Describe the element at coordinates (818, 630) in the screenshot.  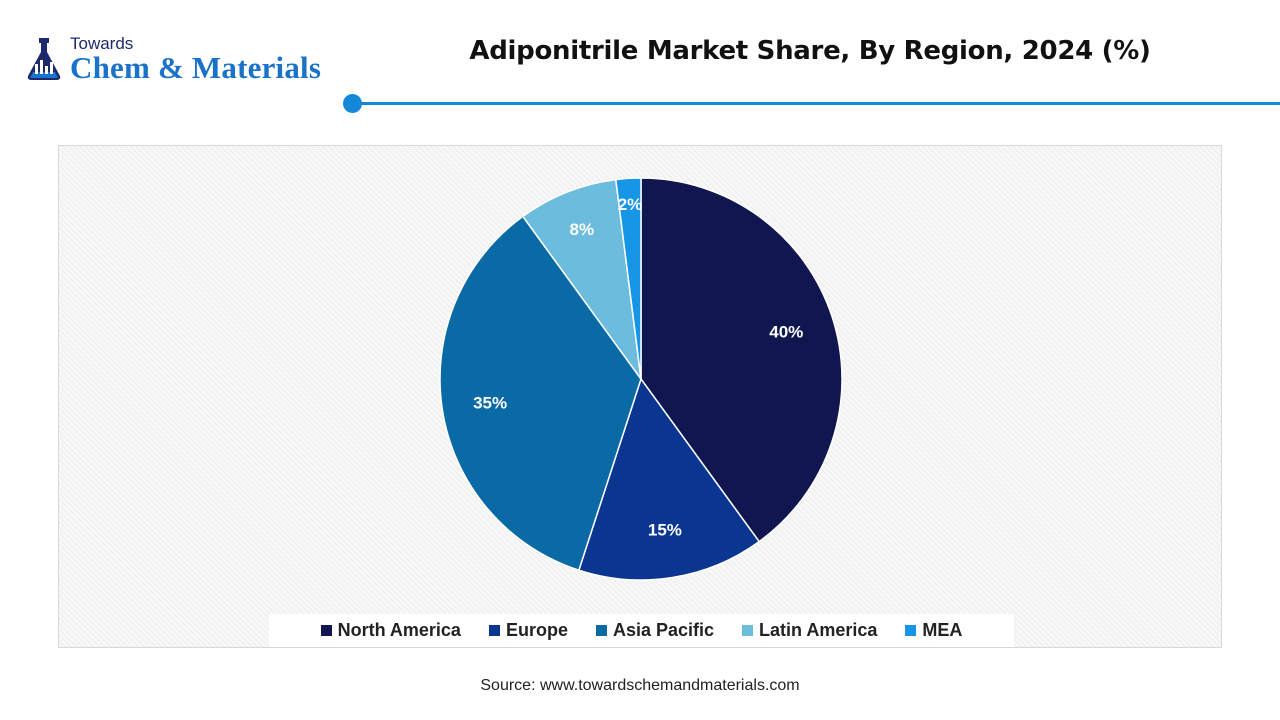
I see `legend-label: Latin America` at that location.